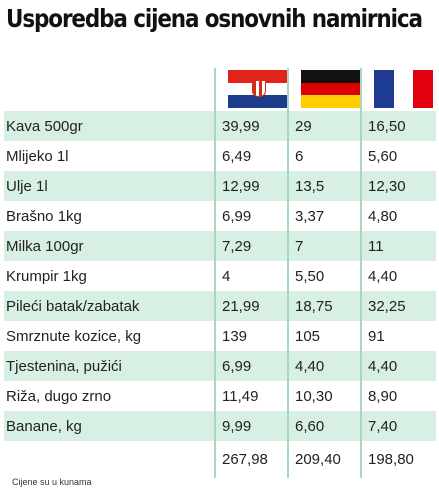 The image size is (439, 495). I want to click on item-name-cell: Mlijeko 1l, so click(37, 156).